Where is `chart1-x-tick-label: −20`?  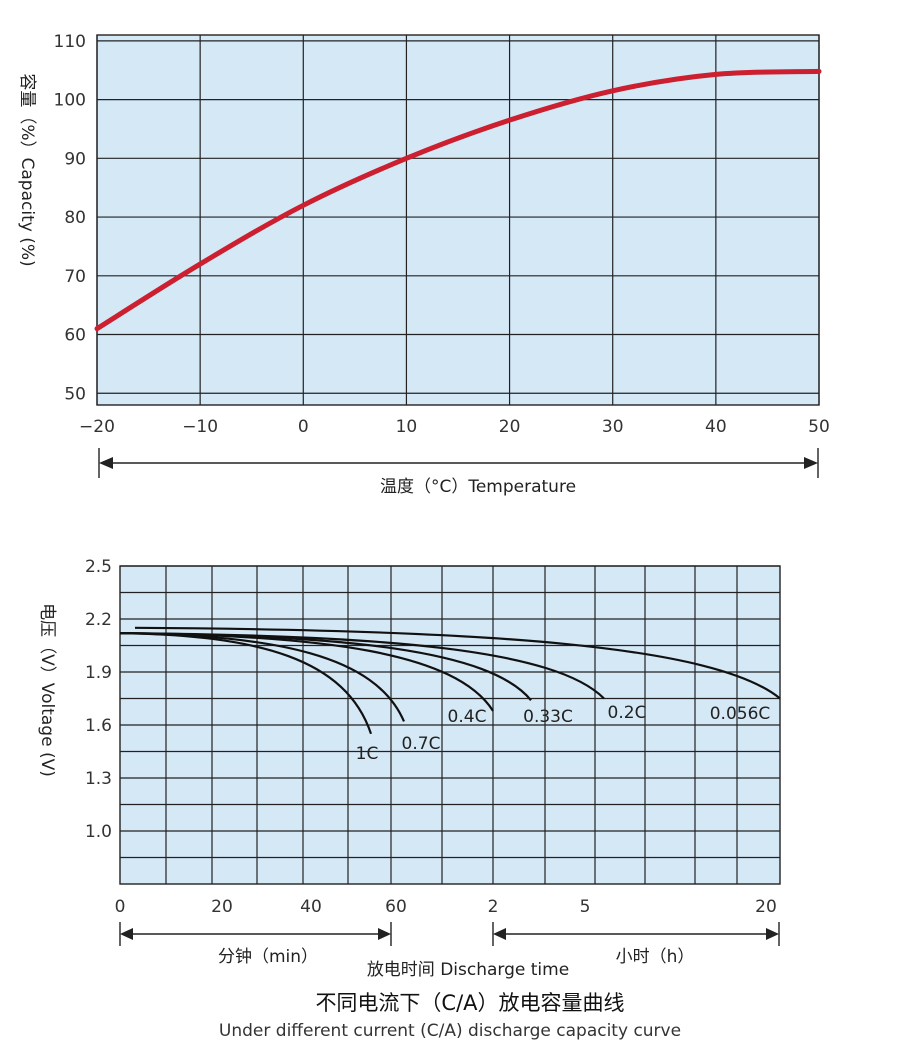
chart1-x-tick-label: −20 is located at coordinates (97, 427).